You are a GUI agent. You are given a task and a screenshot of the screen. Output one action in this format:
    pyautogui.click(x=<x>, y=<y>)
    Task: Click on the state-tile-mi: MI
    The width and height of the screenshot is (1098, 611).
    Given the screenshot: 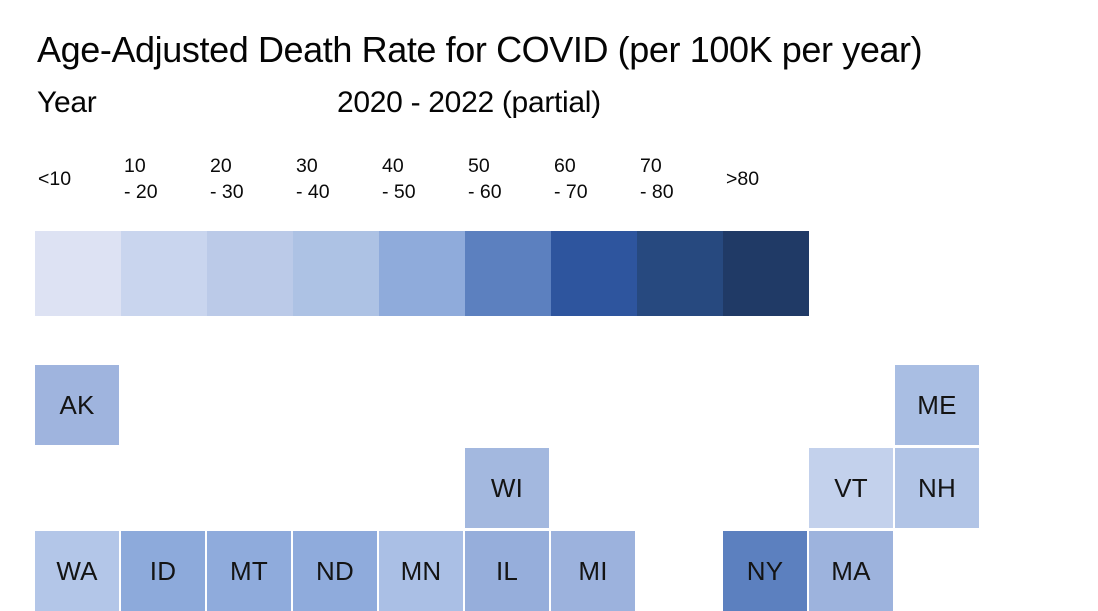 What is the action you would take?
    pyautogui.click(x=593, y=571)
    